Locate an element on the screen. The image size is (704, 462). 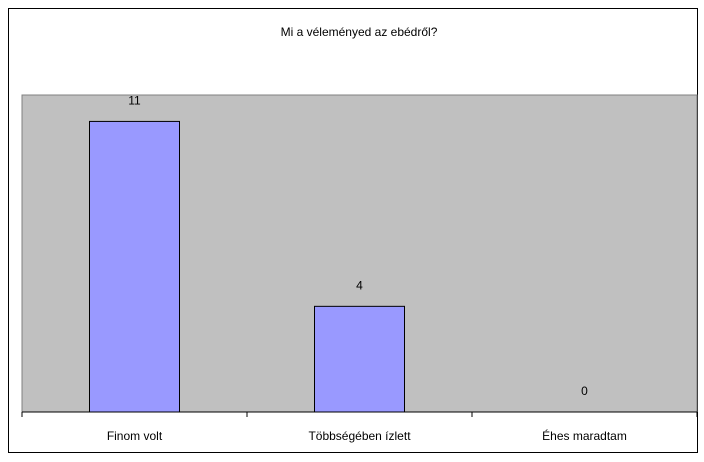
x-tick-label: Finom volt is located at coordinates (135, 436).